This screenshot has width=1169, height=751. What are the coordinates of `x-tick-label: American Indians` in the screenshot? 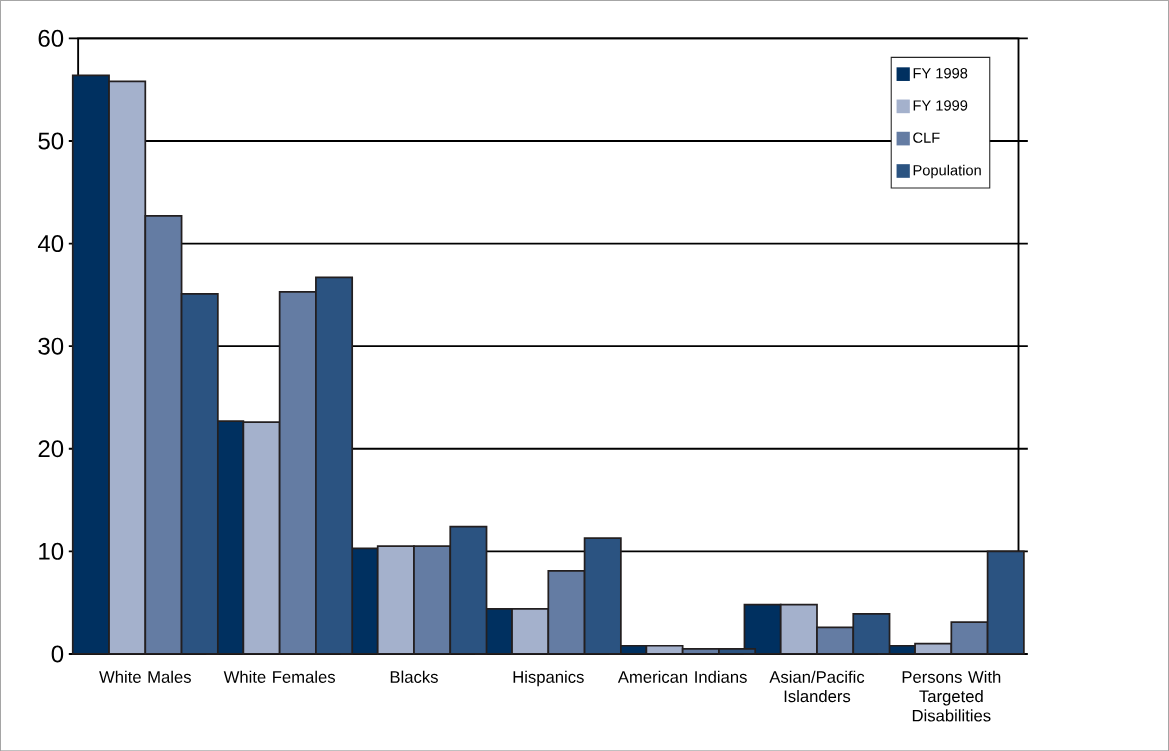 It's located at (682, 676).